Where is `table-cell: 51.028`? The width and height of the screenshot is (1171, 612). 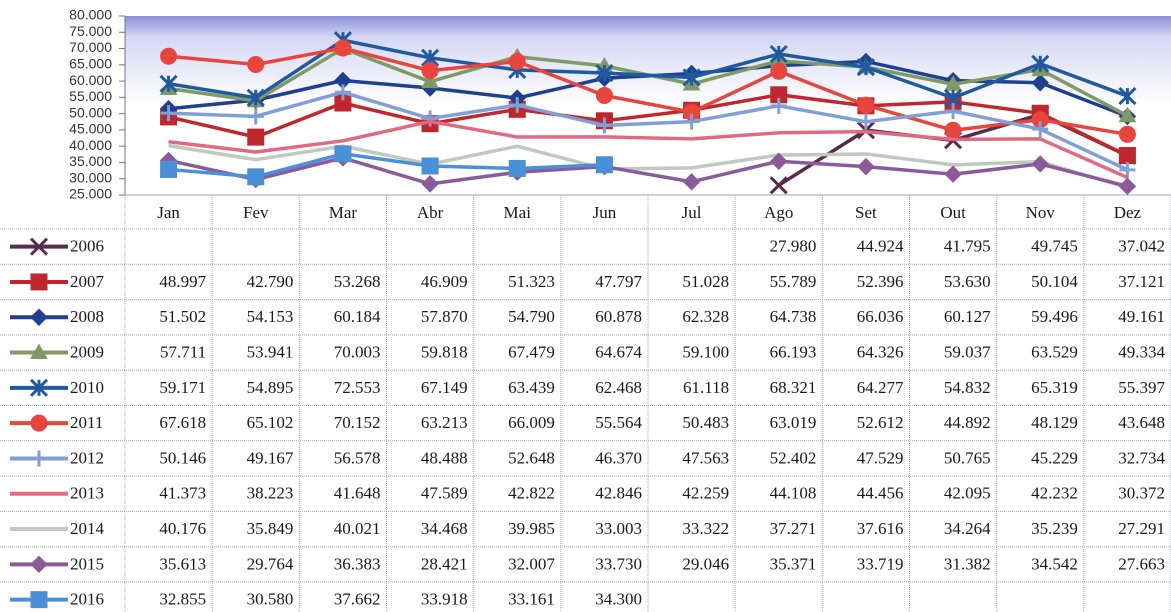
table-cell: 51.028 is located at coordinates (705, 281).